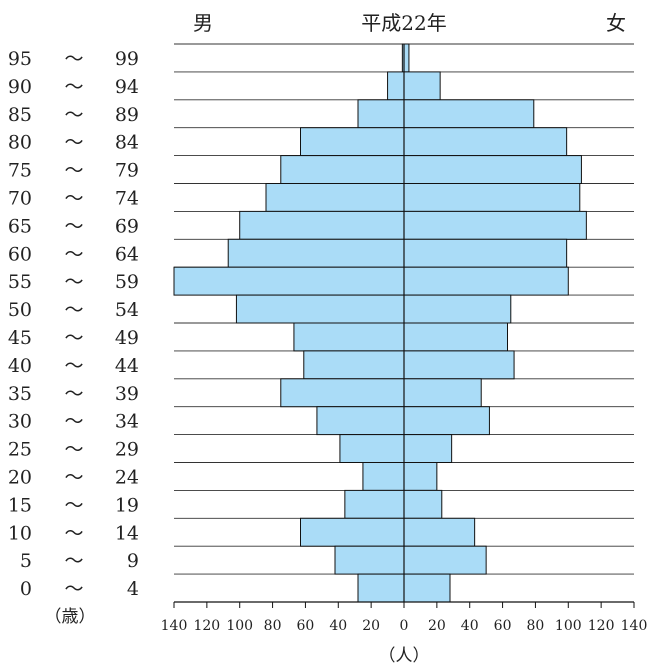  What do you see at coordinates (127, 87) in the screenshot?
I see `age-label-to: 94` at bounding box center [127, 87].